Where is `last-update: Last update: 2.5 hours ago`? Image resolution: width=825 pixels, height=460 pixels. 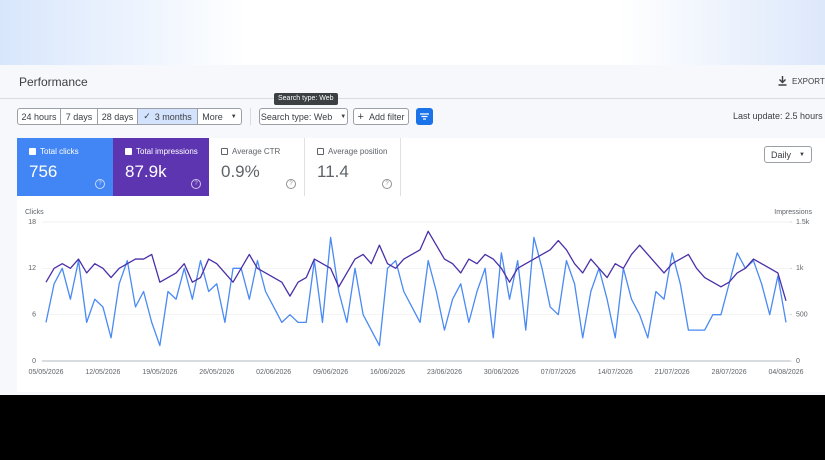
last-update: Last update: 2.5 hours ago is located at coordinates (779, 116).